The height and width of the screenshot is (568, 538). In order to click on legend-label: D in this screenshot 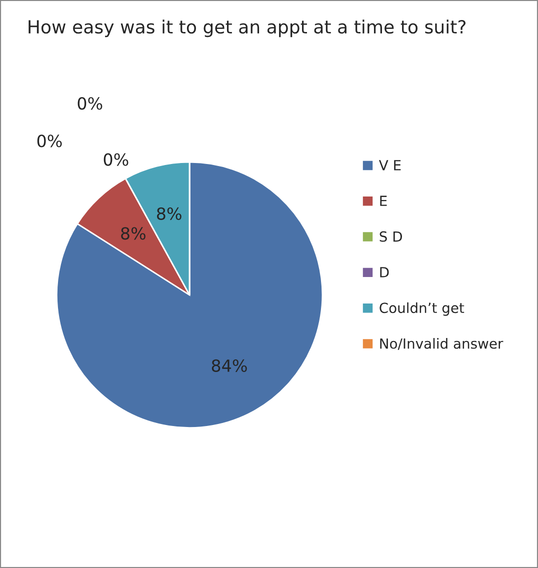, I will do `click(384, 272)`.